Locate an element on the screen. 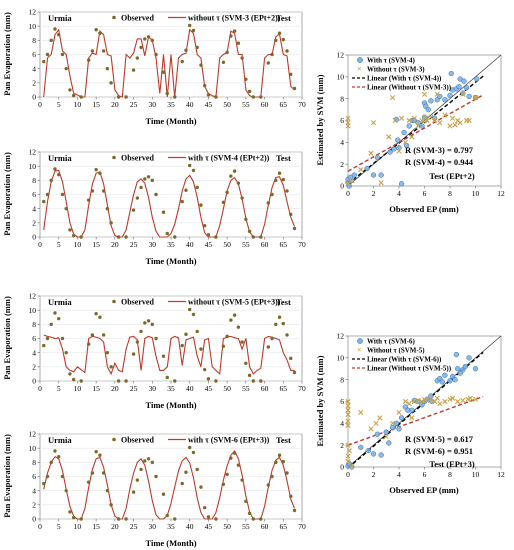  x-axis-title: Time (Month) is located at coordinates (170, 261).